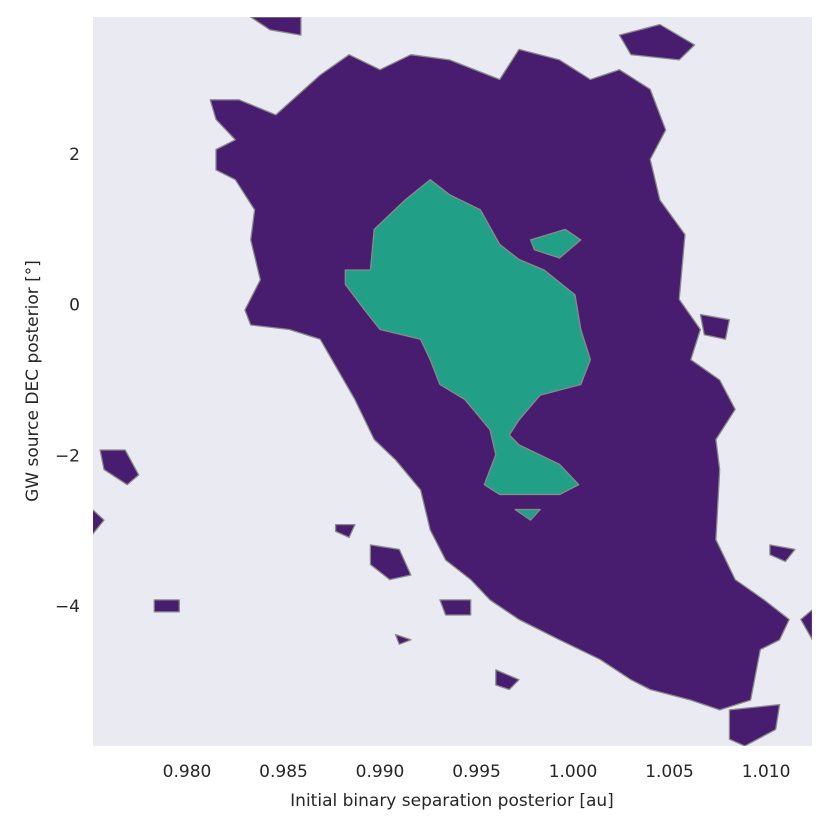 This screenshot has height=830, width=830. What do you see at coordinates (380, 772) in the screenshot?
I see `x-tick-label: 0.990` at bounding box center [380, 772].